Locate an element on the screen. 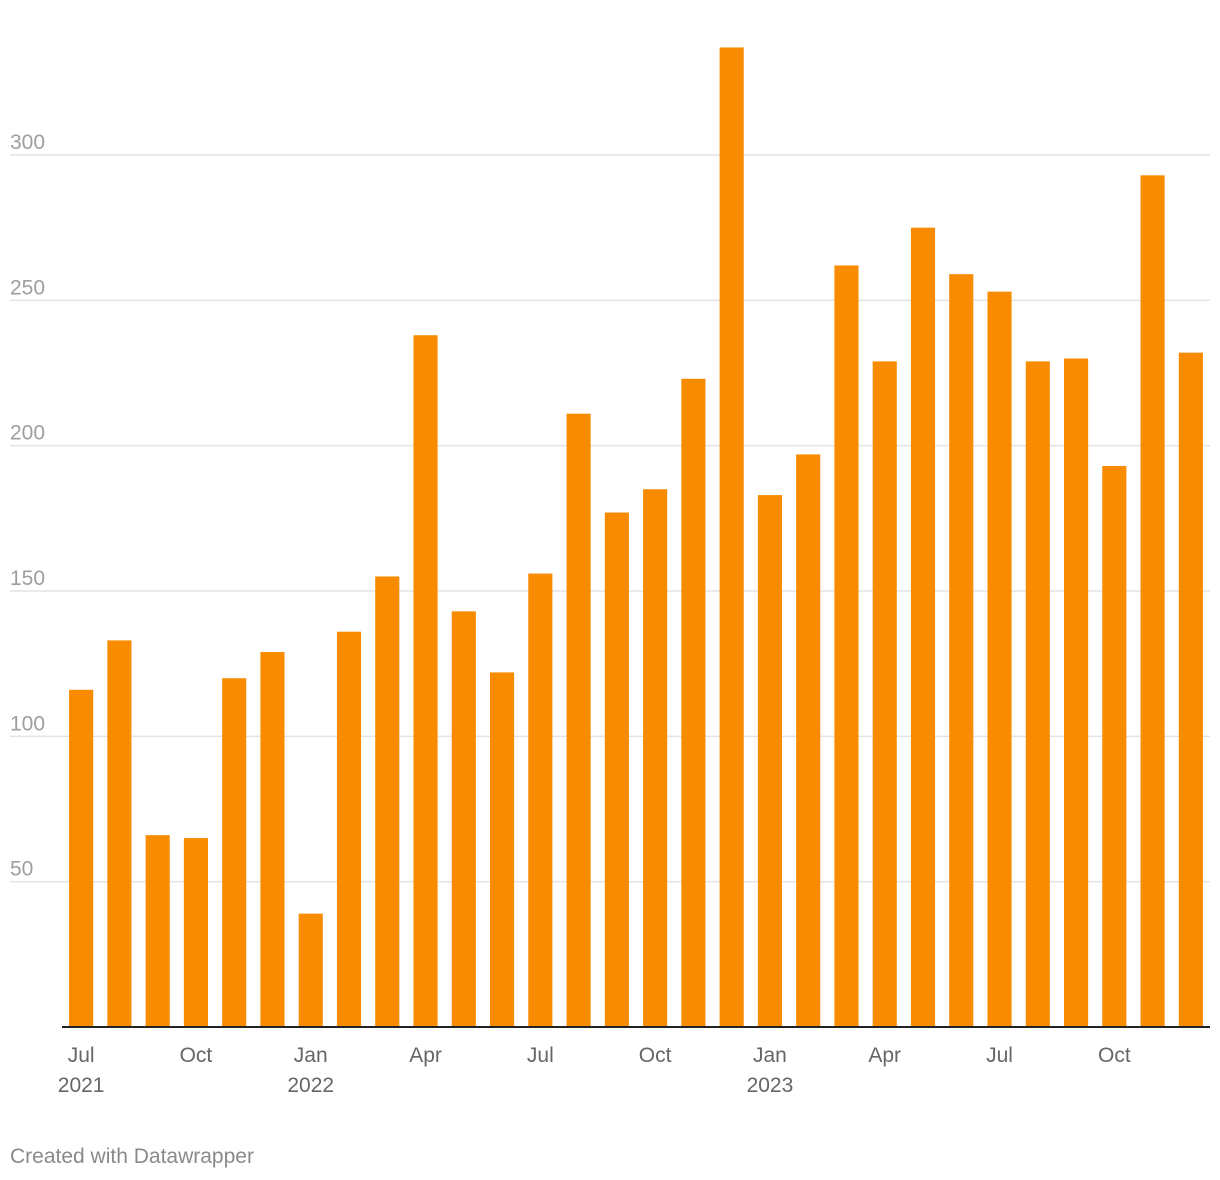  x-tick-label-0: Jul is located at coordinates (81, 1055).